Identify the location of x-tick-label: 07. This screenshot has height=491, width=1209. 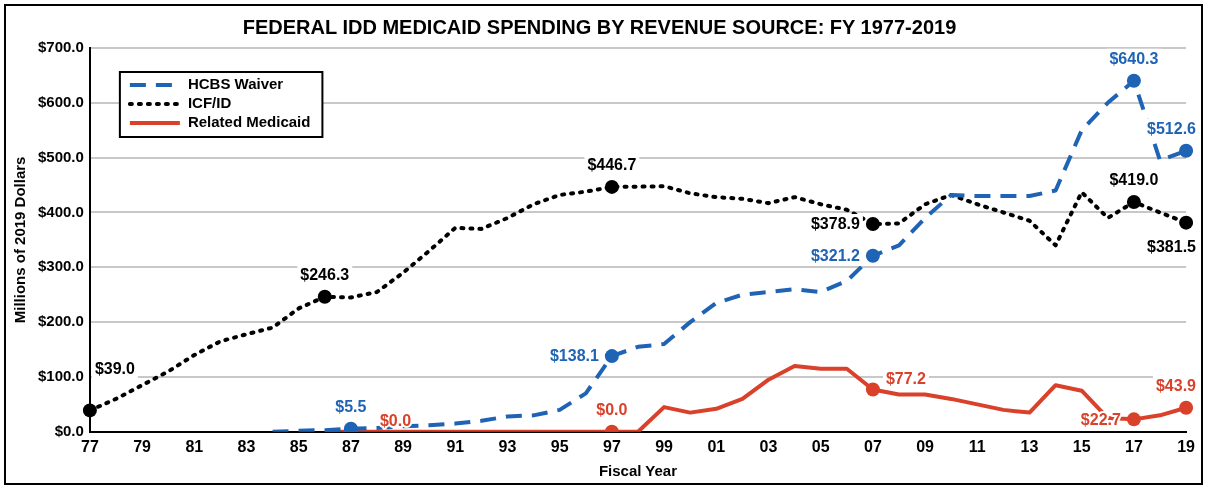
(873, 446).